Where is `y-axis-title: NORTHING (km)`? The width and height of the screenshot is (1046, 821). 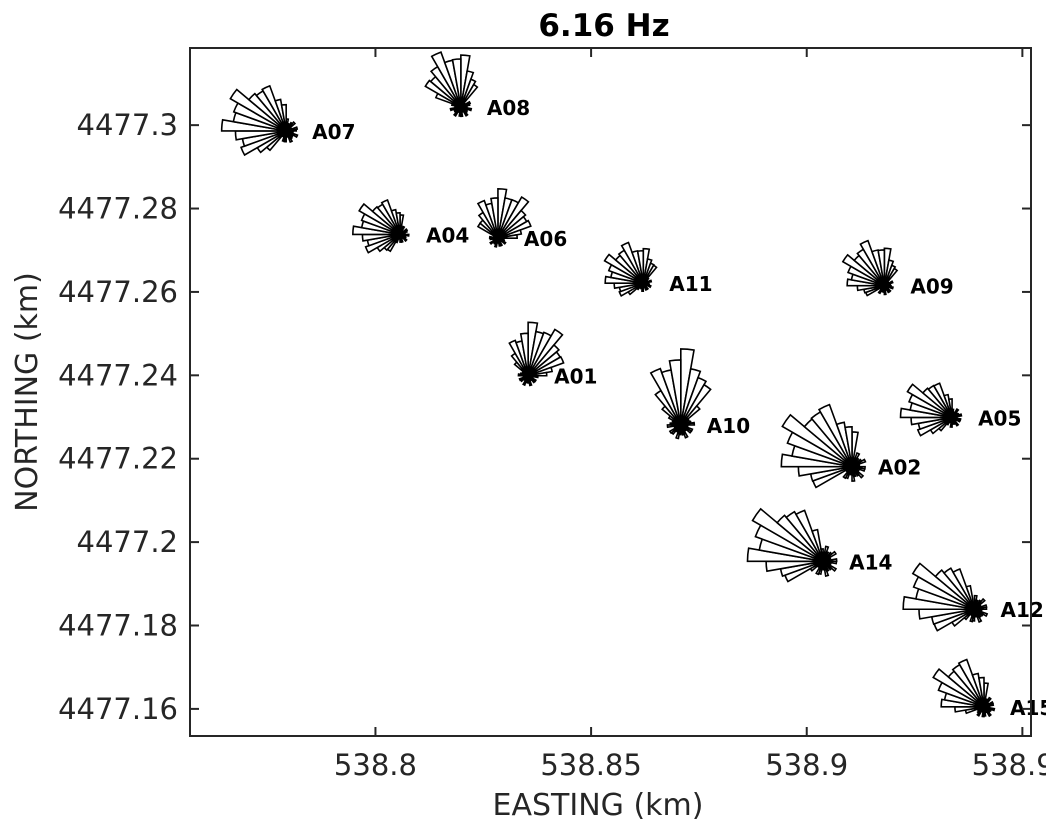 y-axis-title: NORTHING (km) is located at coordinates (27, 392).